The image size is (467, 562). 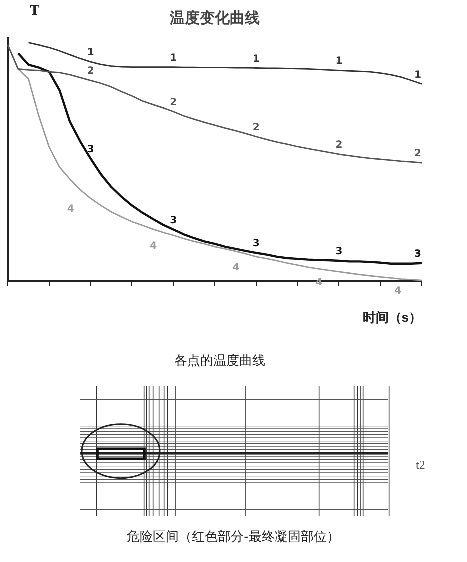 I want to click on series-label: 1, so click(x=418, y=75).